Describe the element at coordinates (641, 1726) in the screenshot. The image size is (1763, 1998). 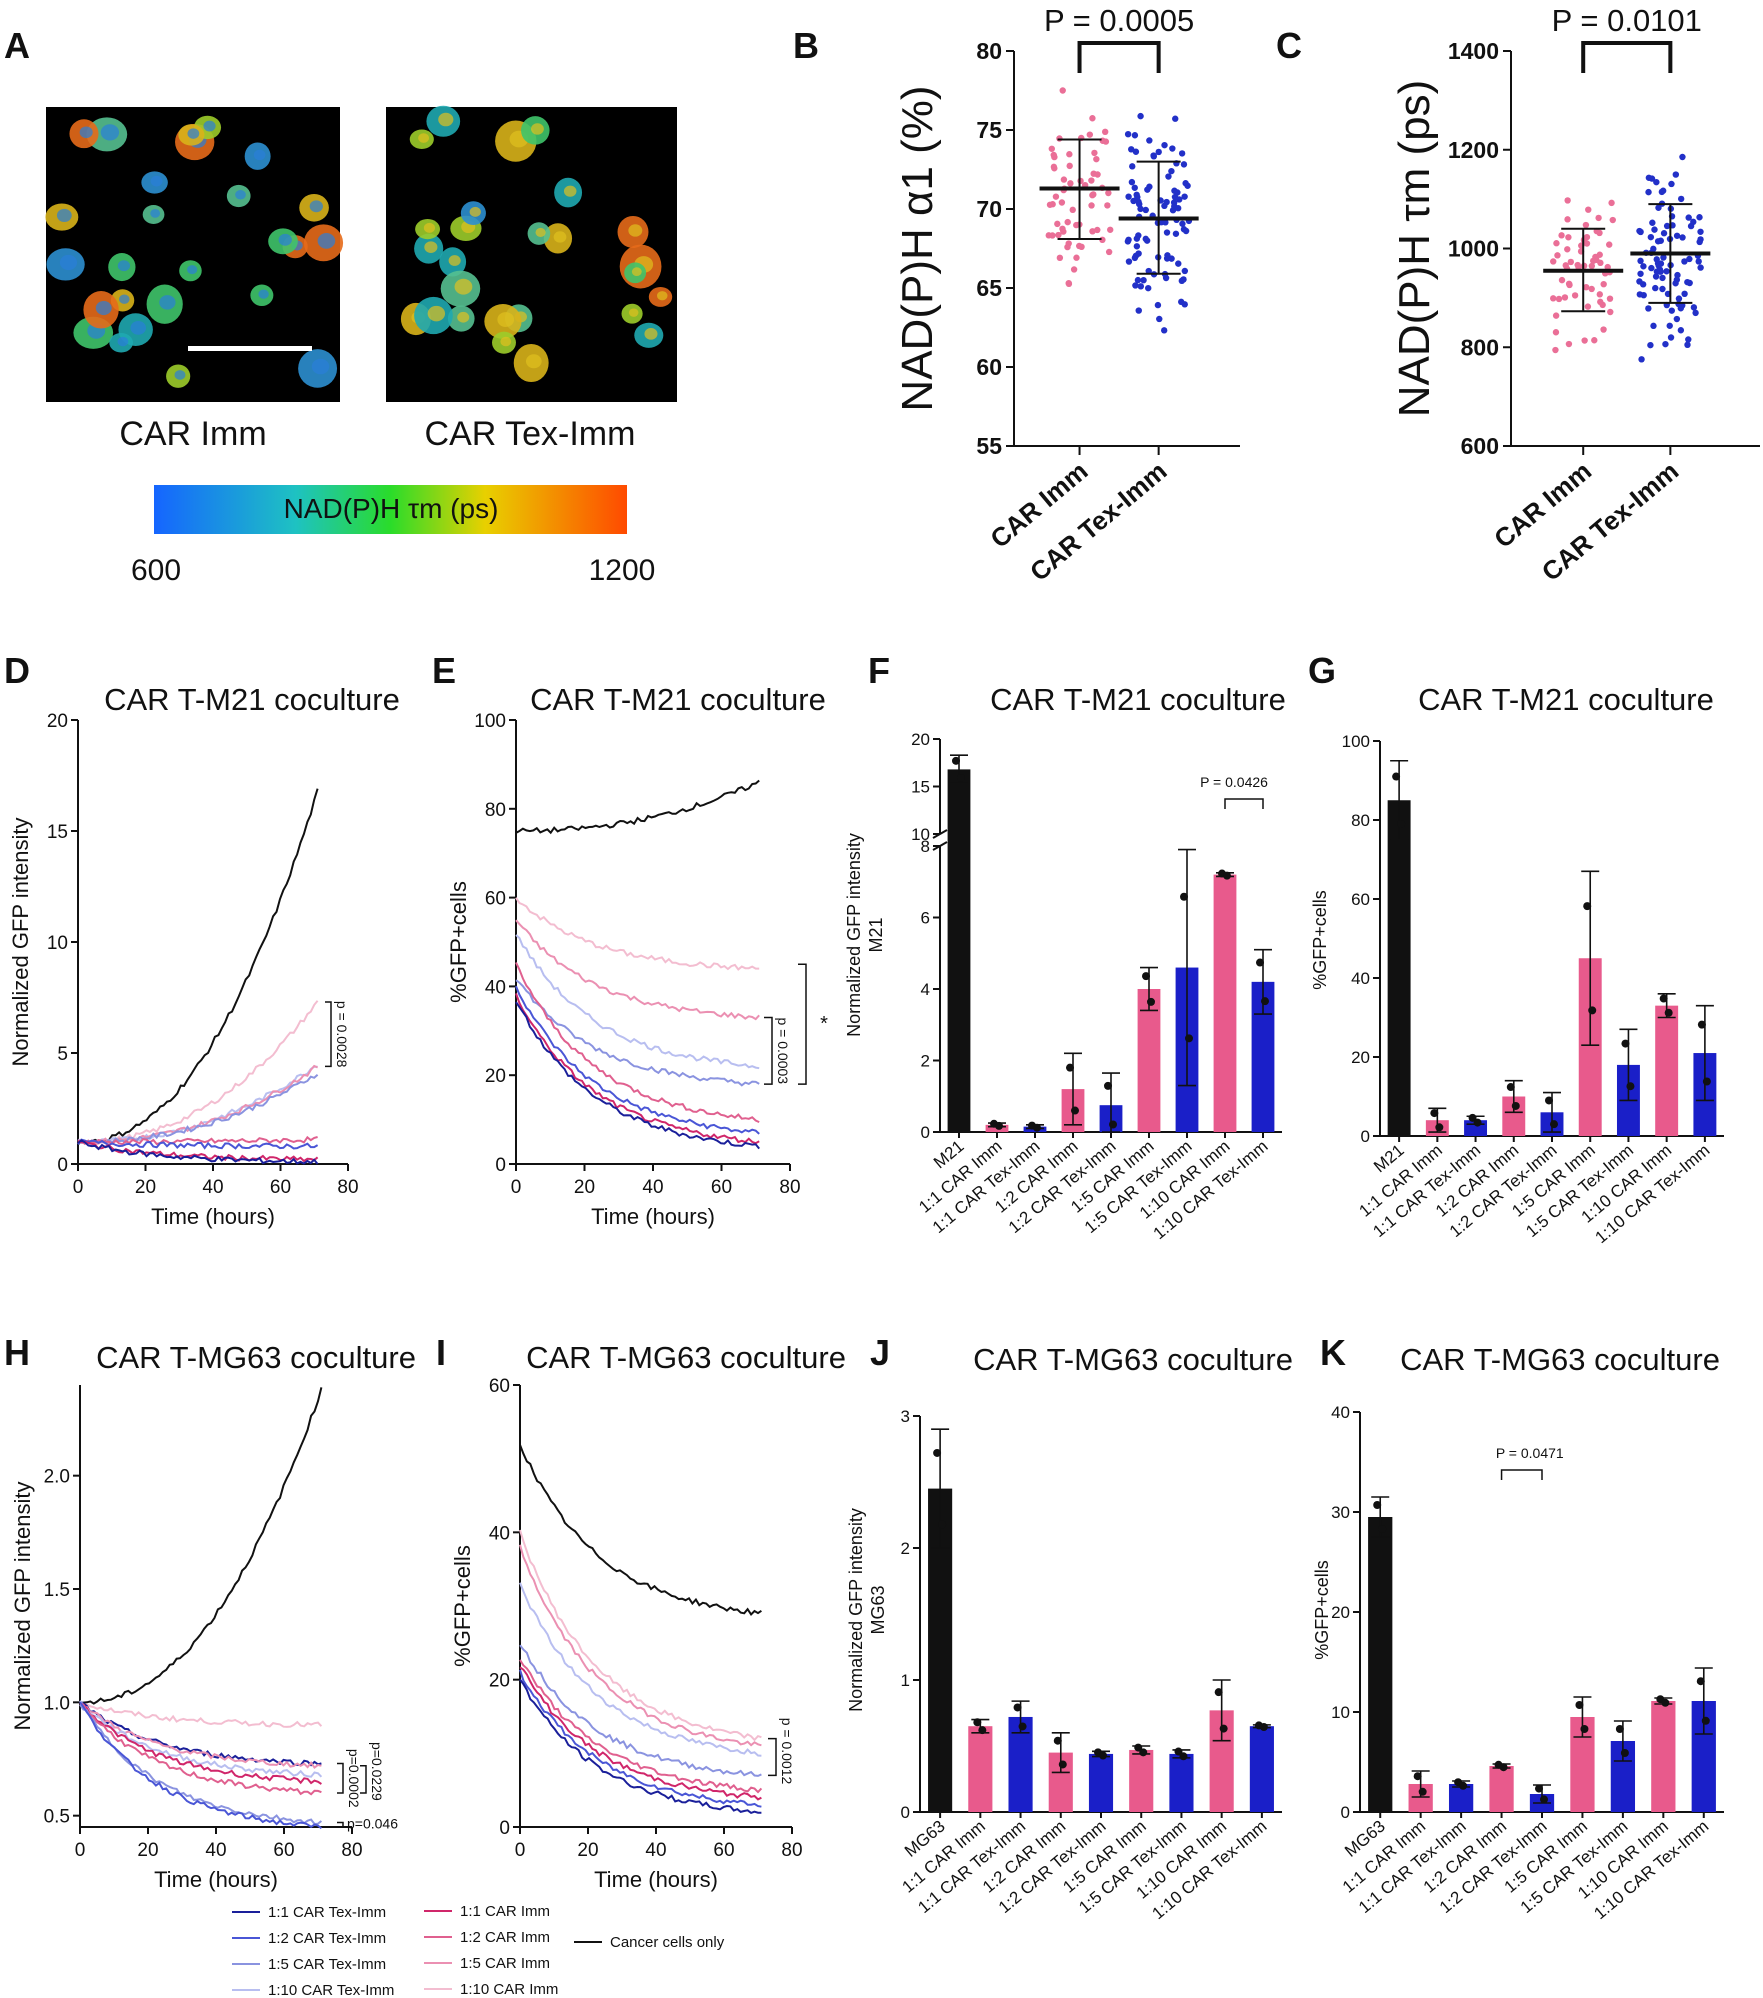
I see `series-line-1-2-car-imm` at that location.